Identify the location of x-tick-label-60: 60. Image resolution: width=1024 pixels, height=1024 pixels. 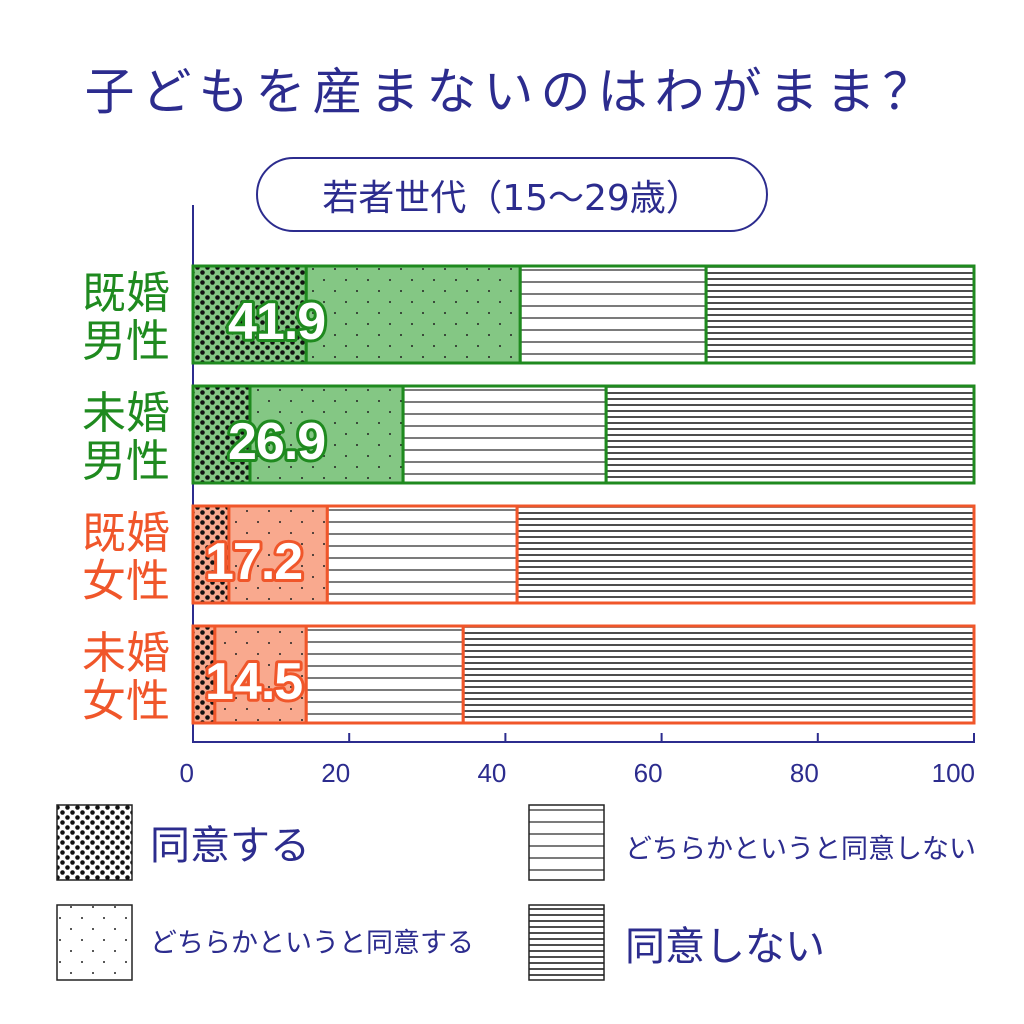
(648, 773).